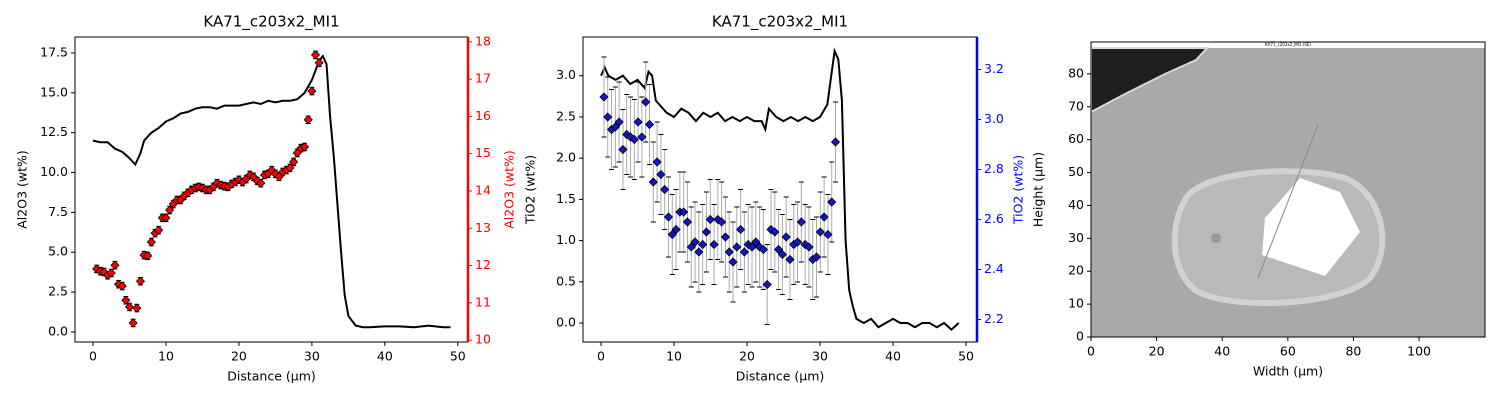  I want to click on y2-tick-label: 13, so click(483, 227).